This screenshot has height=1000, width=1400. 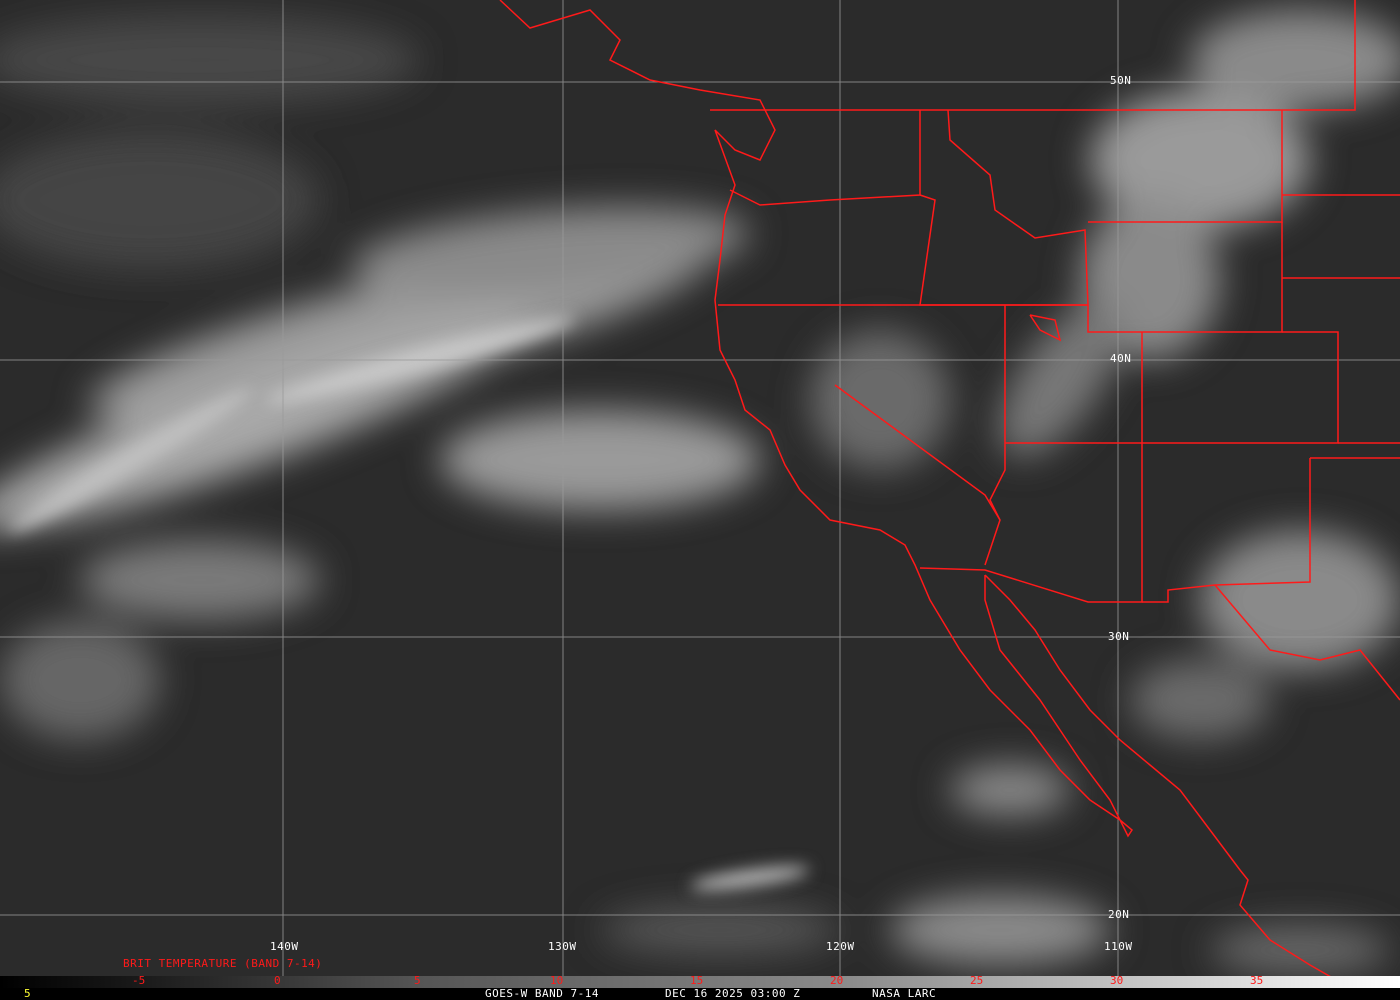 I want to click on colorbar-tick: 0, so click(x=277, y=980).